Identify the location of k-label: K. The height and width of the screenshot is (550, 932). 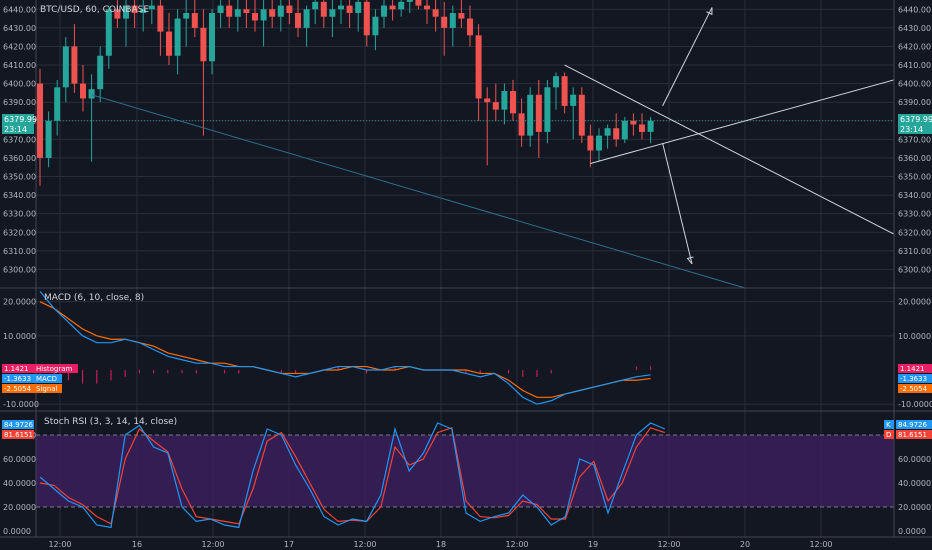
(888, 425).